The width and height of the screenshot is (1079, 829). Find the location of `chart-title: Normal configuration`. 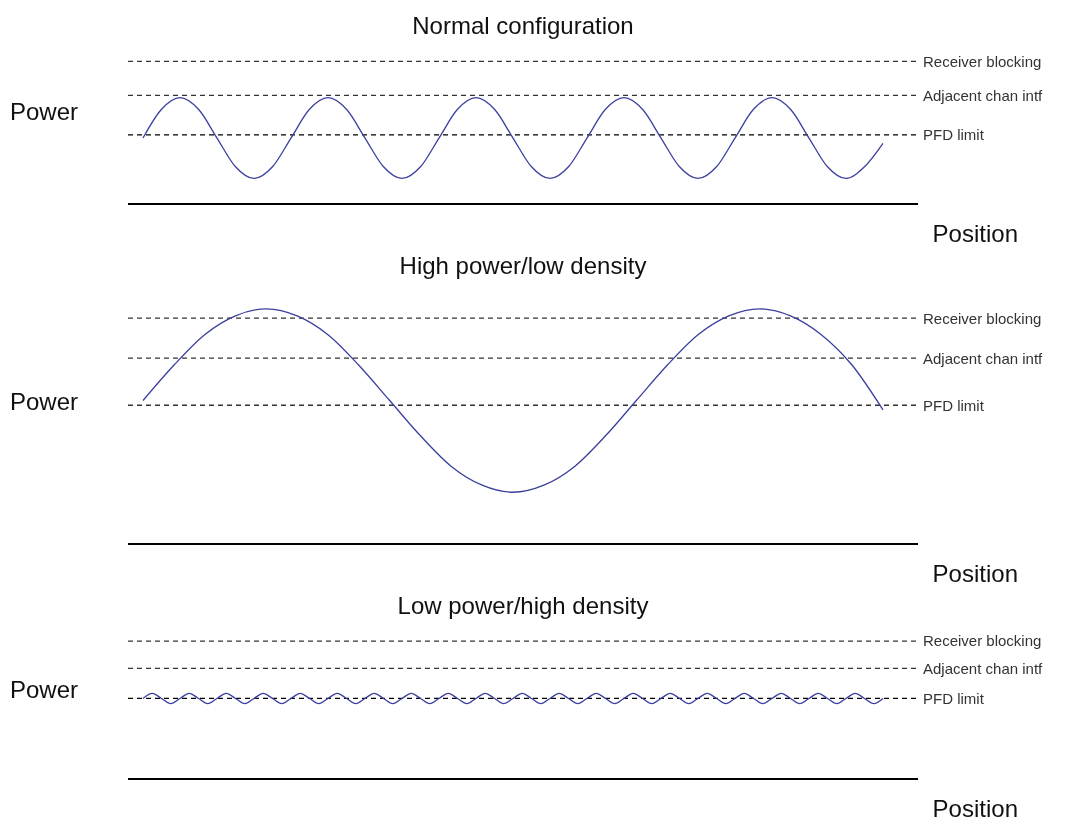

chart-title: Normal configuration is located at coordinates (523, 26).